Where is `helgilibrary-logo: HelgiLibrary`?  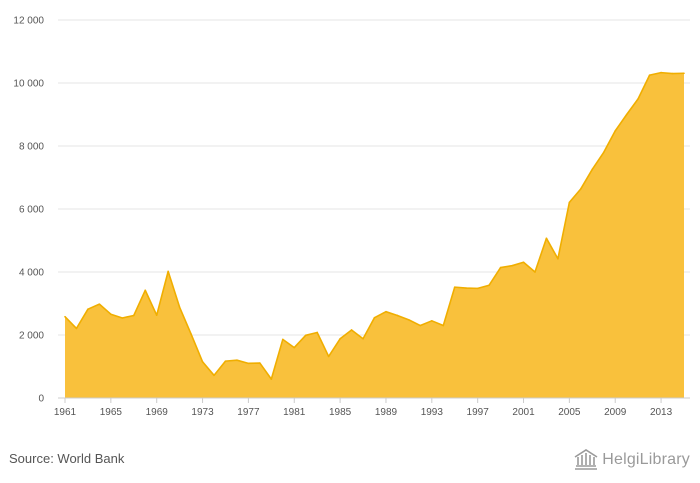
helgilibrary-logo: HelgiLibrary is located at coordinates (631, 460).